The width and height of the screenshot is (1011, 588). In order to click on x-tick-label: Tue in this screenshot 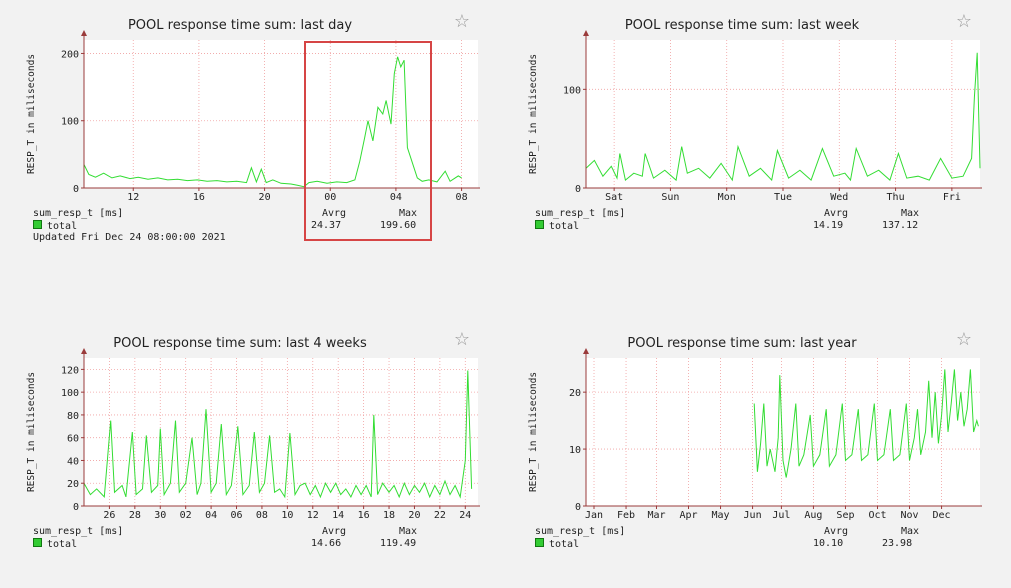, I will do `click(783, 197)`.